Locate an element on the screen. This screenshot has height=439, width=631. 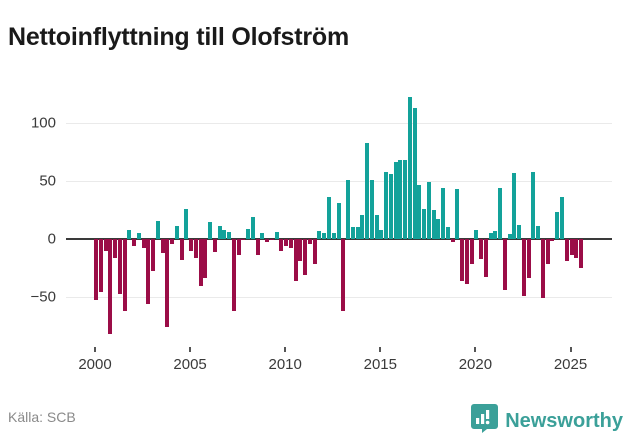
bar-2015Q4 is located at coordinates (395, 200).